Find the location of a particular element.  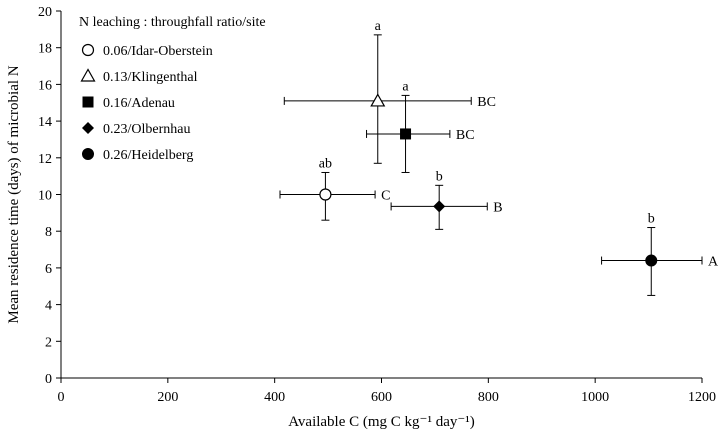

y-tick-label: 8 is located at coordinates (48, 232).